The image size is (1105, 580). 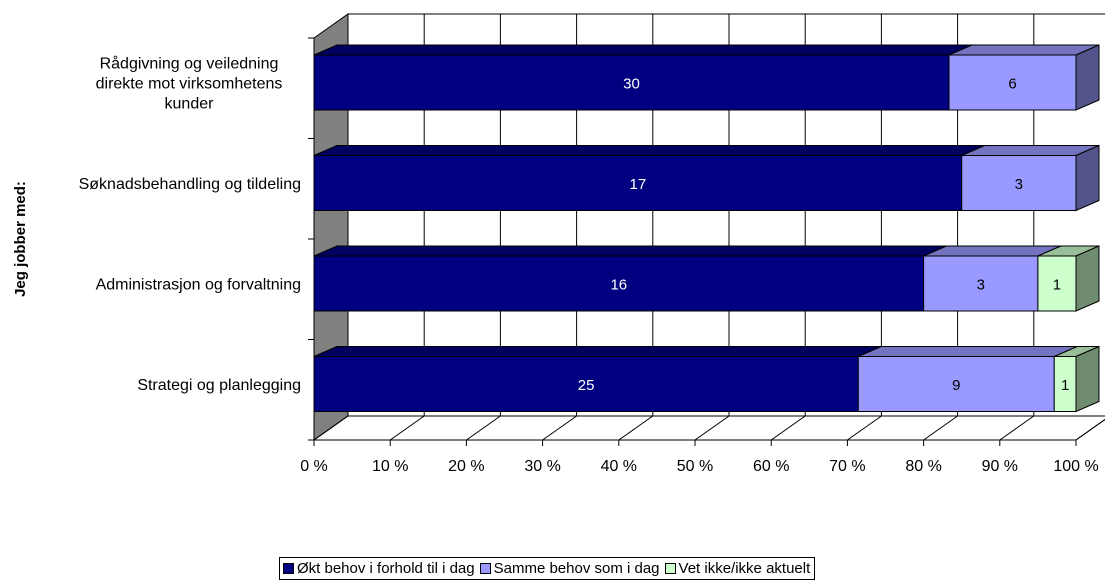 What do you see at coordinates (466, 466) in the screenshot?
I see `x-tick-label-2: 20 %` at bounding box center [466, 466].